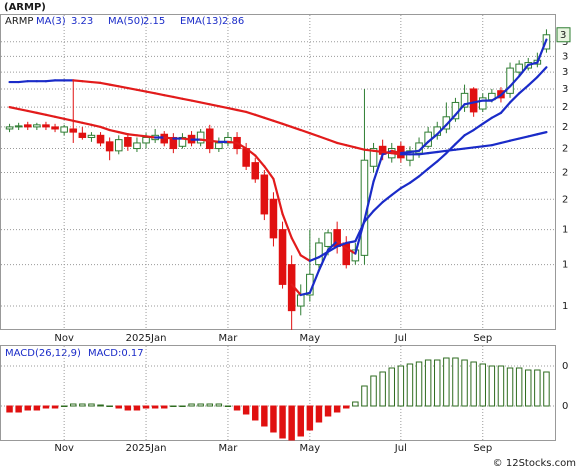 Image resolution: width=580 pixels, height=471 pixels. What do you see at coordinates (229, 338) in the screenshot?
I see `x-tick-label: Mar` at bounding box center [229, 338].